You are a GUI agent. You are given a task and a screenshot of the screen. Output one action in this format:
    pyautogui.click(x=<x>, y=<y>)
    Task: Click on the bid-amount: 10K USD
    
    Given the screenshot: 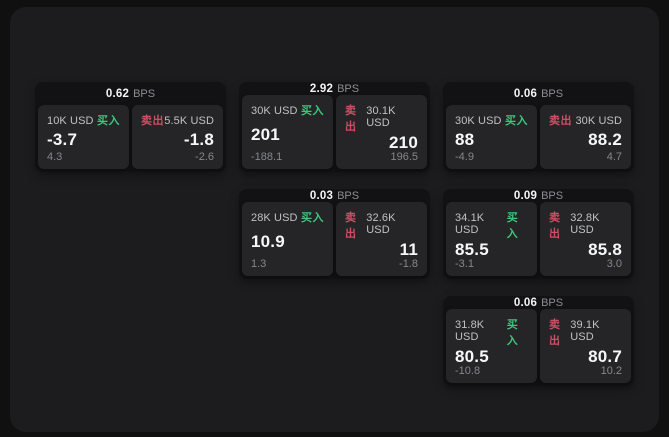 What is the action you would take?
    pyautogui.click(x=70, y=121)
    